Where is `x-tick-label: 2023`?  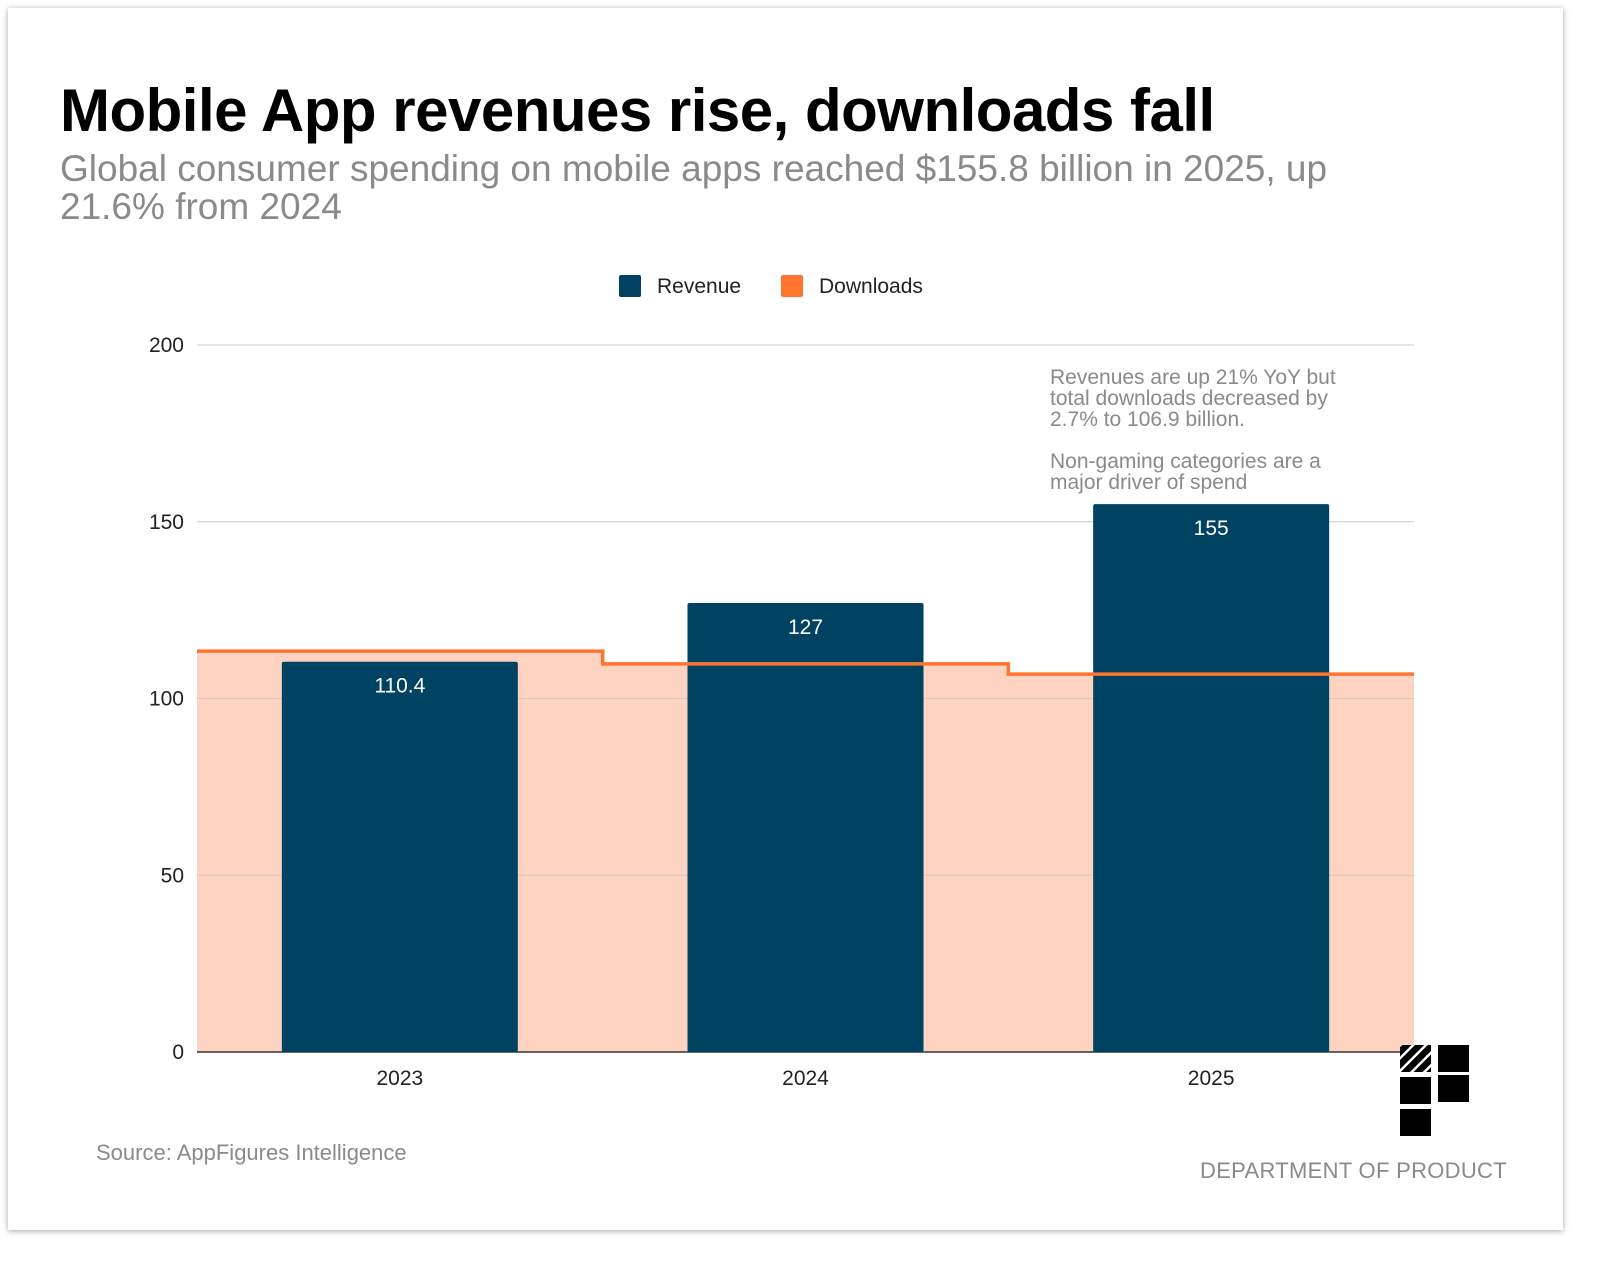 x-tick-label: 2023 is located at coordinates (399, 1078).